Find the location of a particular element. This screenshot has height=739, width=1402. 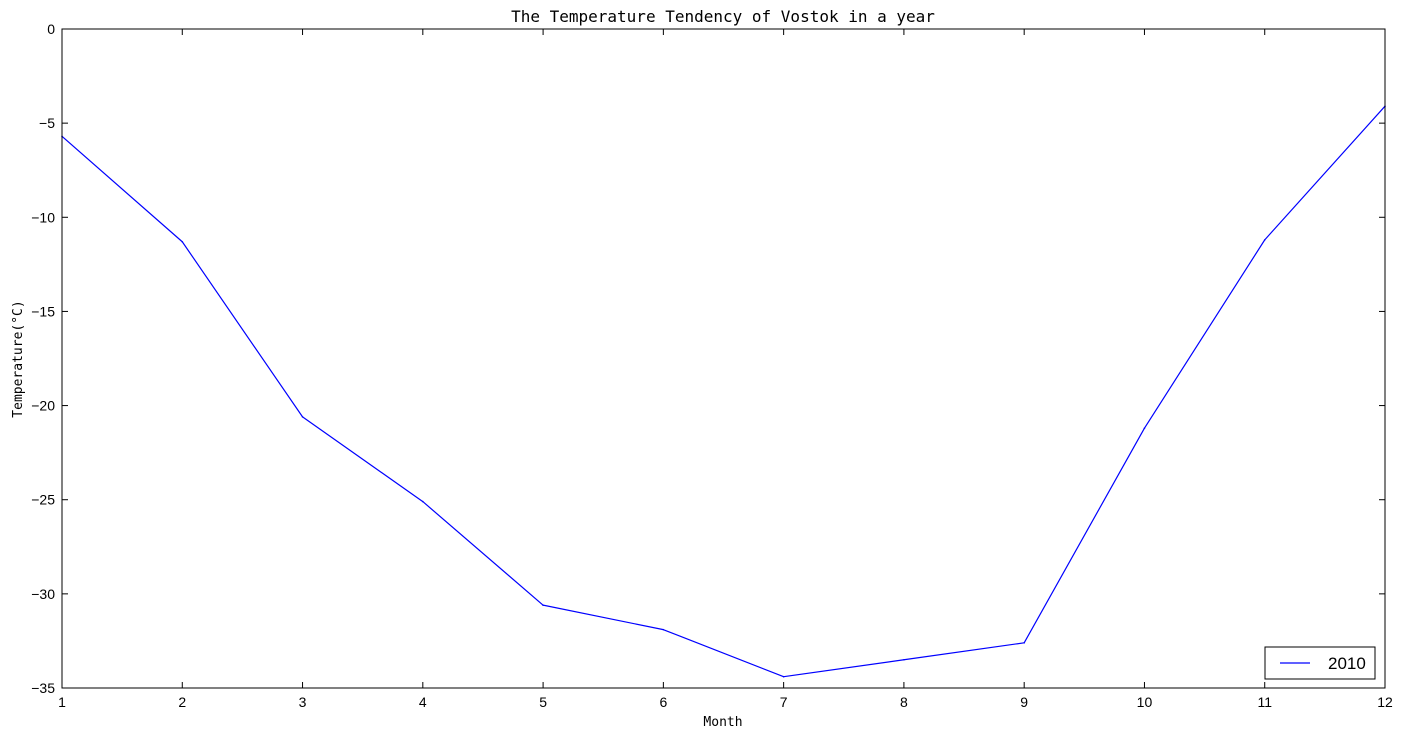

x-tick-label: 10 is located at coordinates (1145, 702).